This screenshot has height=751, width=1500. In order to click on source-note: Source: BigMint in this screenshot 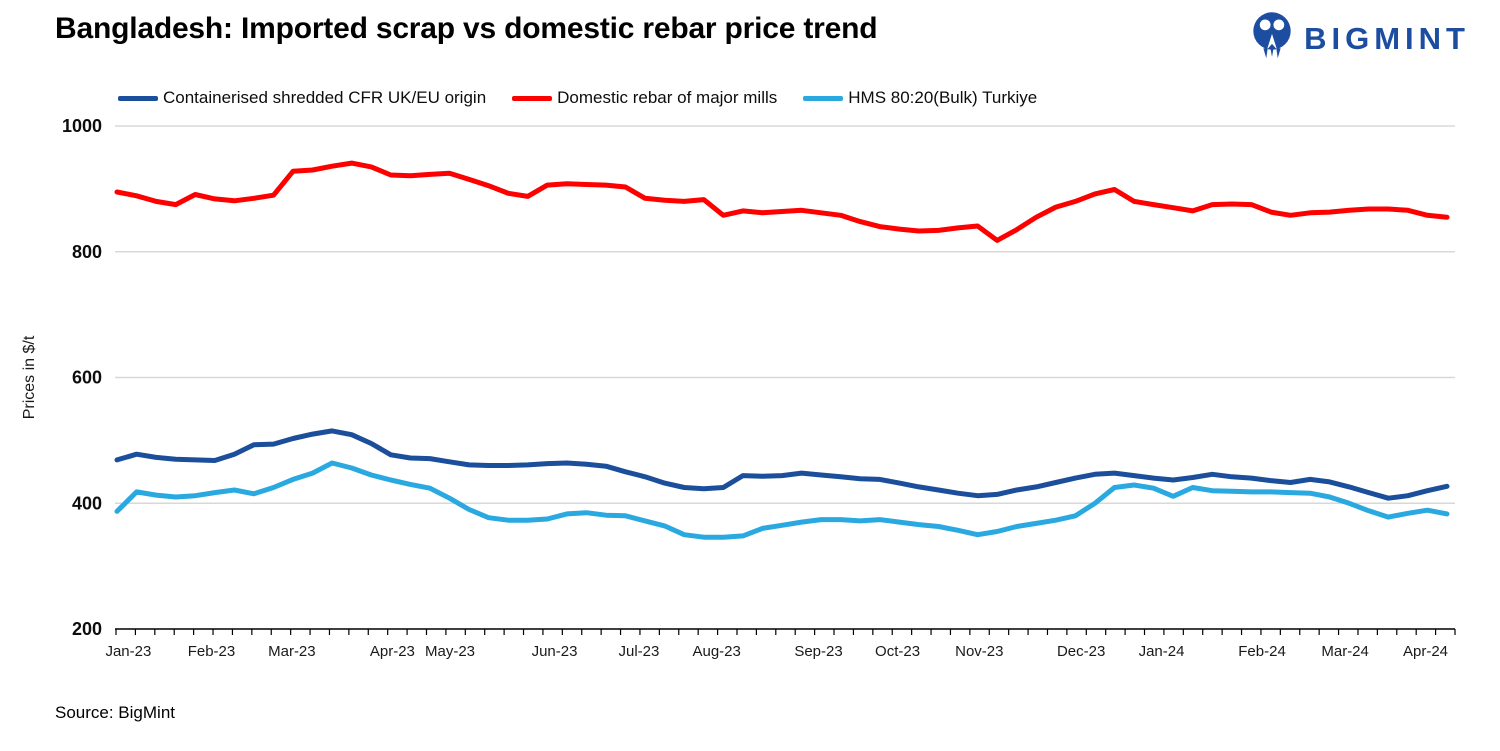, I will do `click(115, 712)`.